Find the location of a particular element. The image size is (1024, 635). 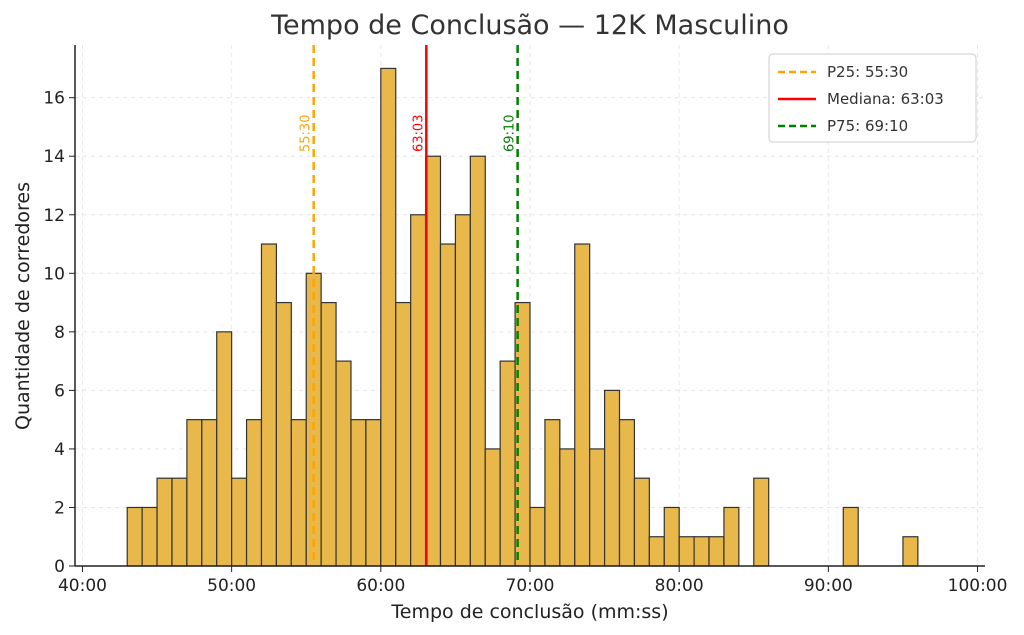

y-tick-label: 14 is located at coordinates (54, 157).